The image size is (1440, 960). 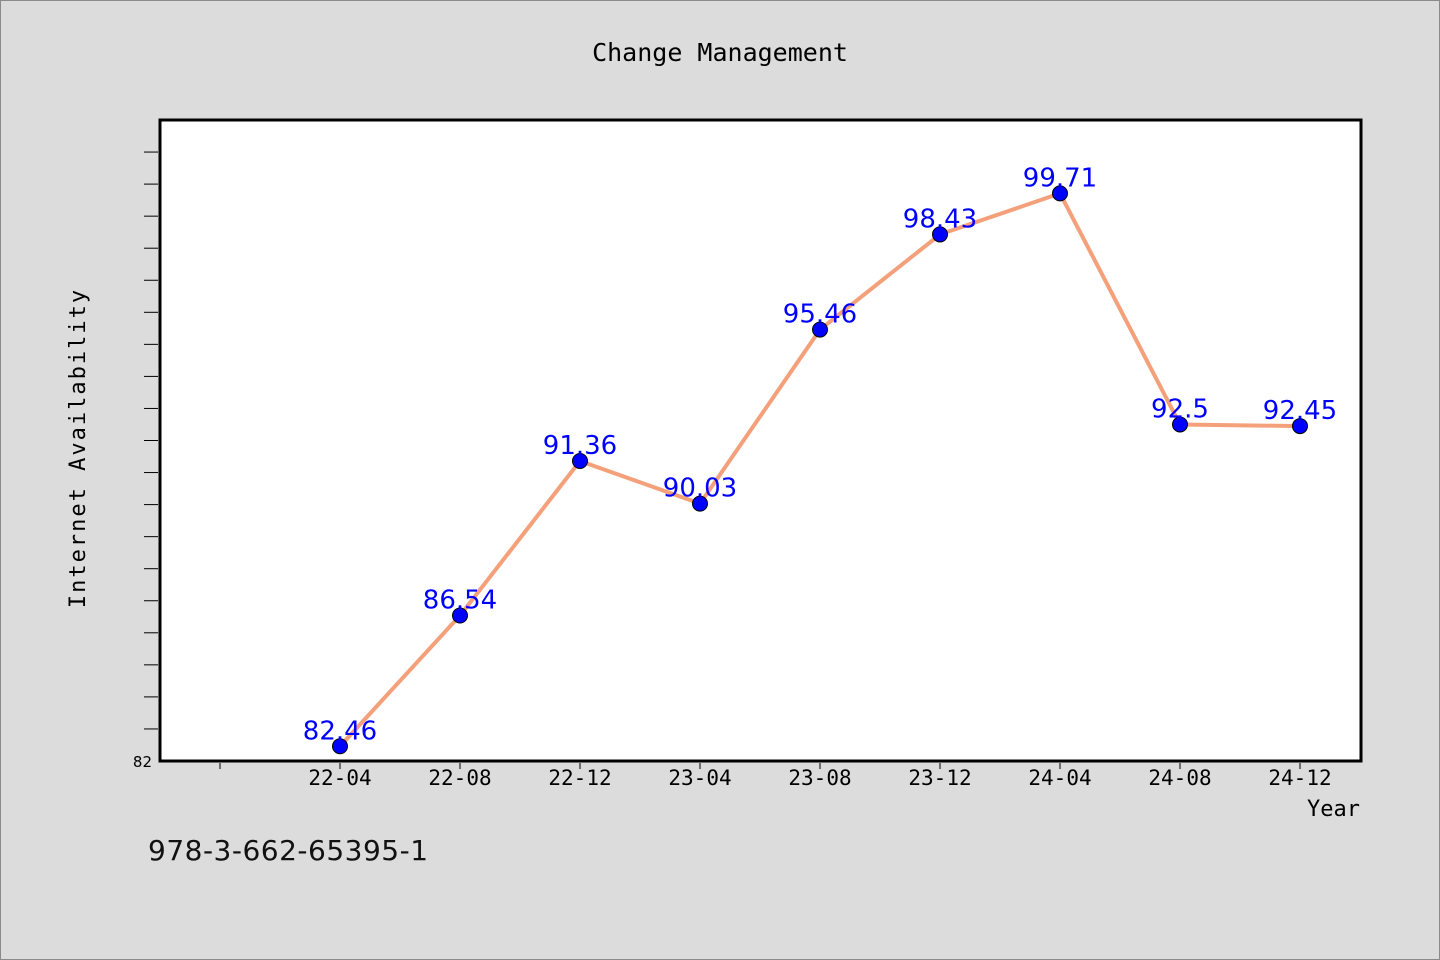 What do you see at coordinates (340, 731) in the screenshot?
I see `data-label: 82.46` at bounding box center [340, 731].